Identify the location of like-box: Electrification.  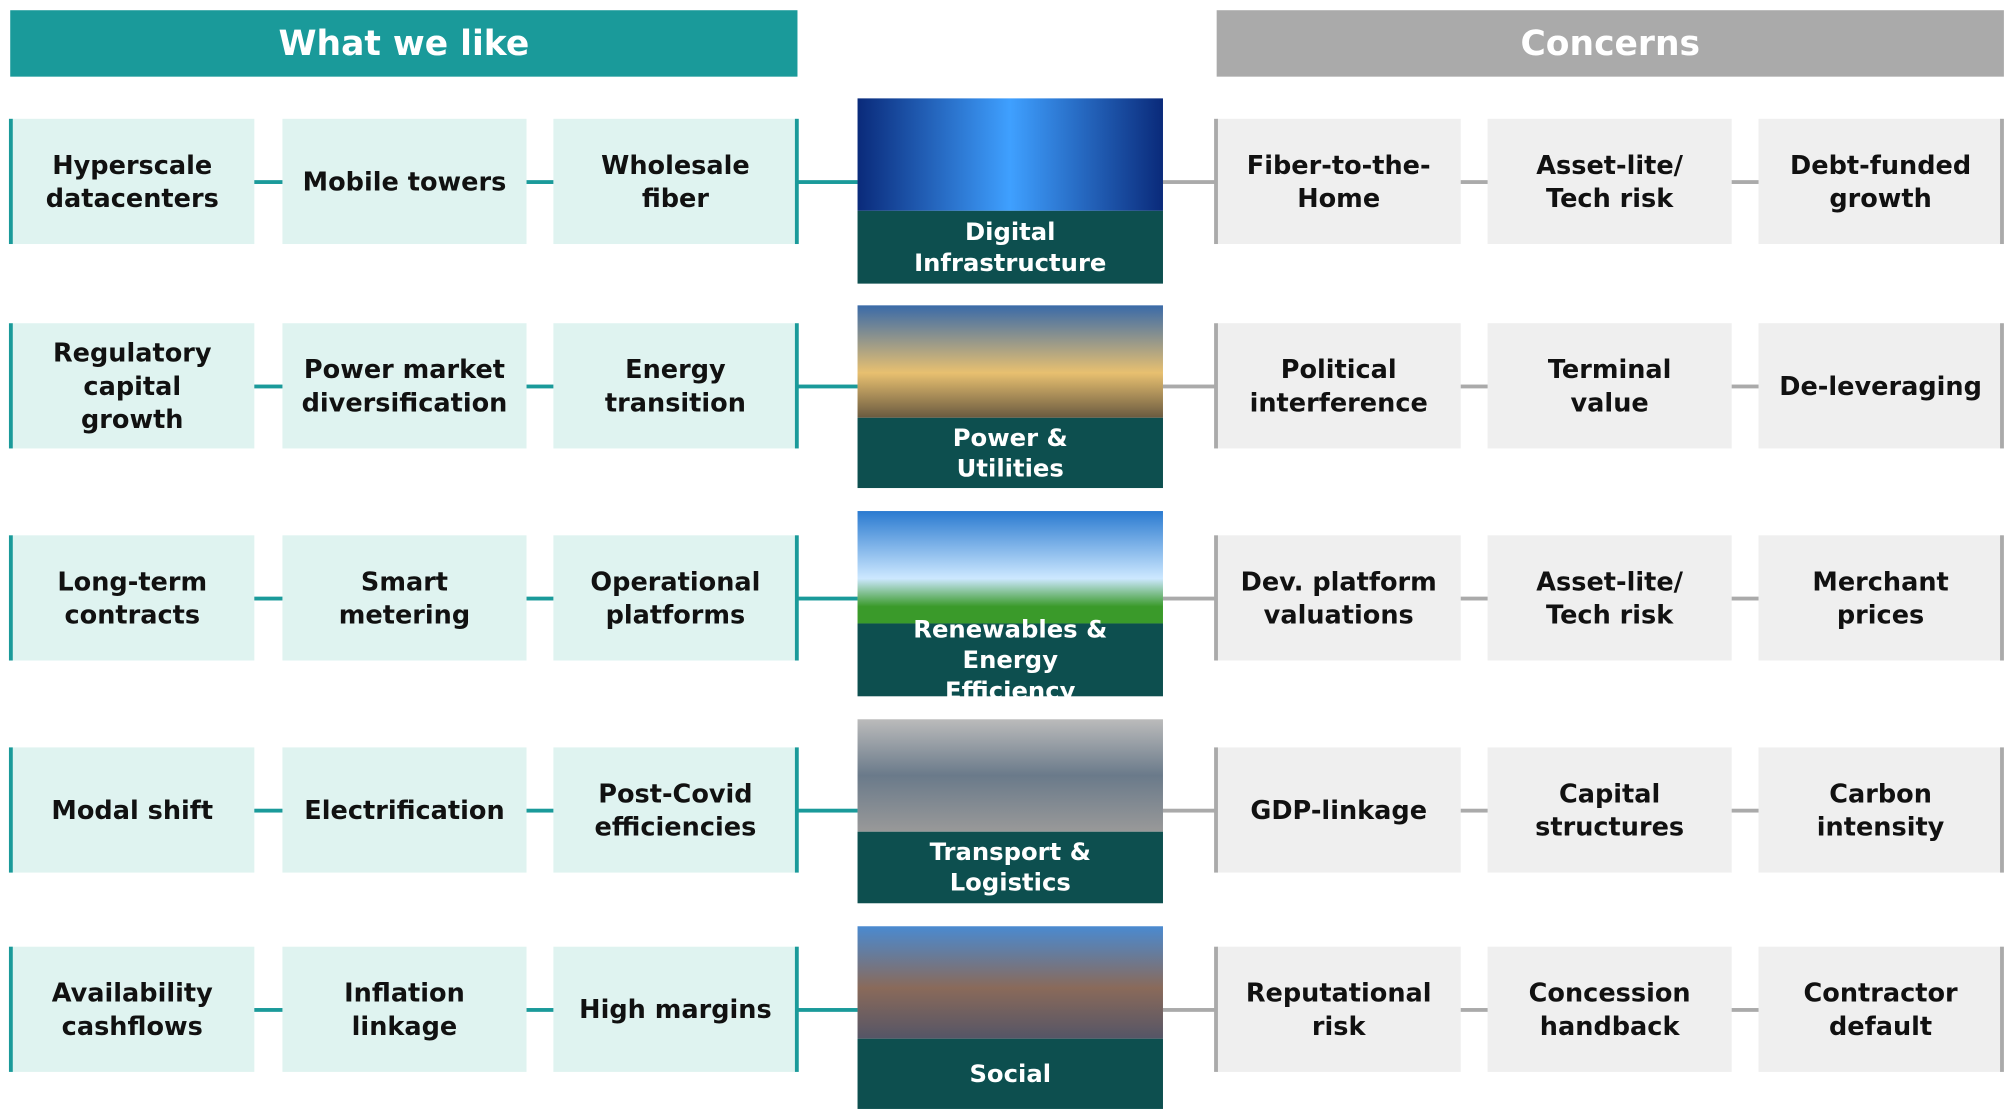
(404, 810).